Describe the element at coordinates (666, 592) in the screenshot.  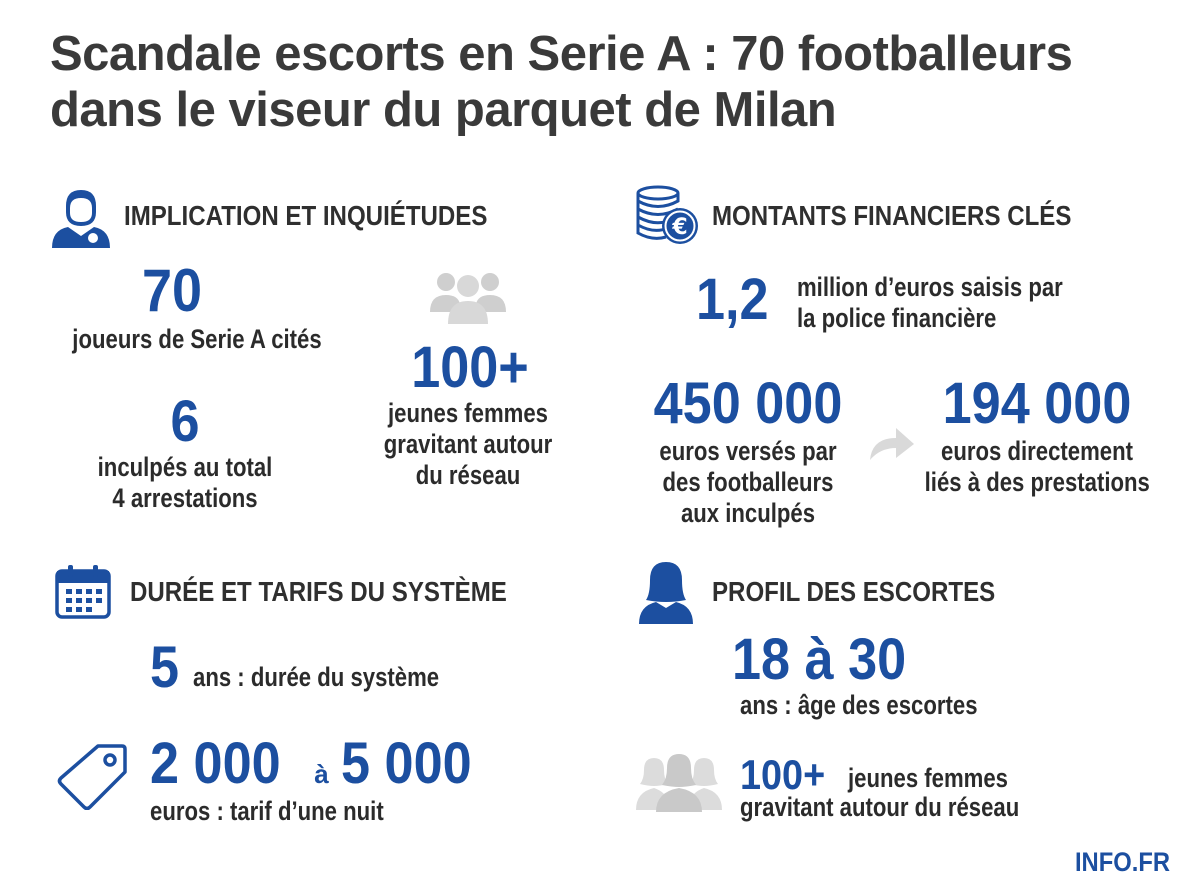
I see `woman-silhouette-icon` at that location.